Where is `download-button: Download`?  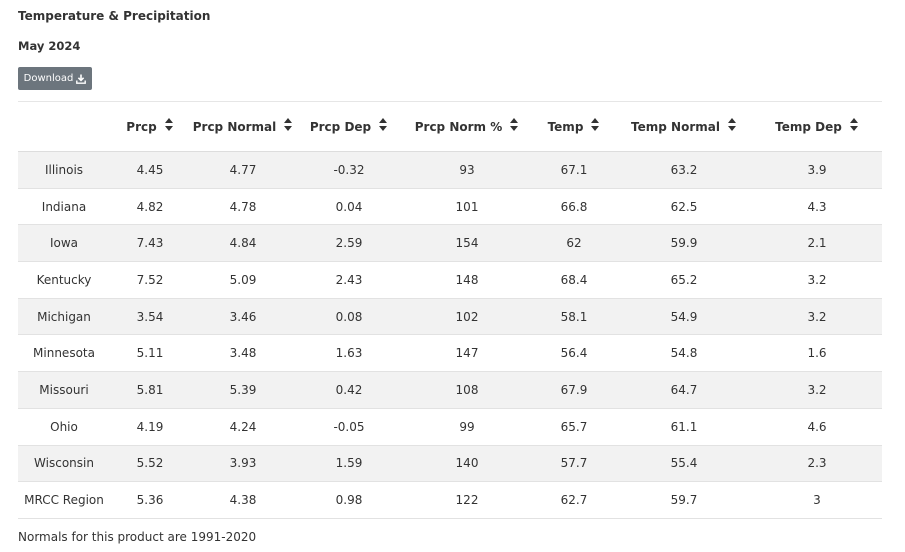
download-button: Download is located at coordinates (55, 78).